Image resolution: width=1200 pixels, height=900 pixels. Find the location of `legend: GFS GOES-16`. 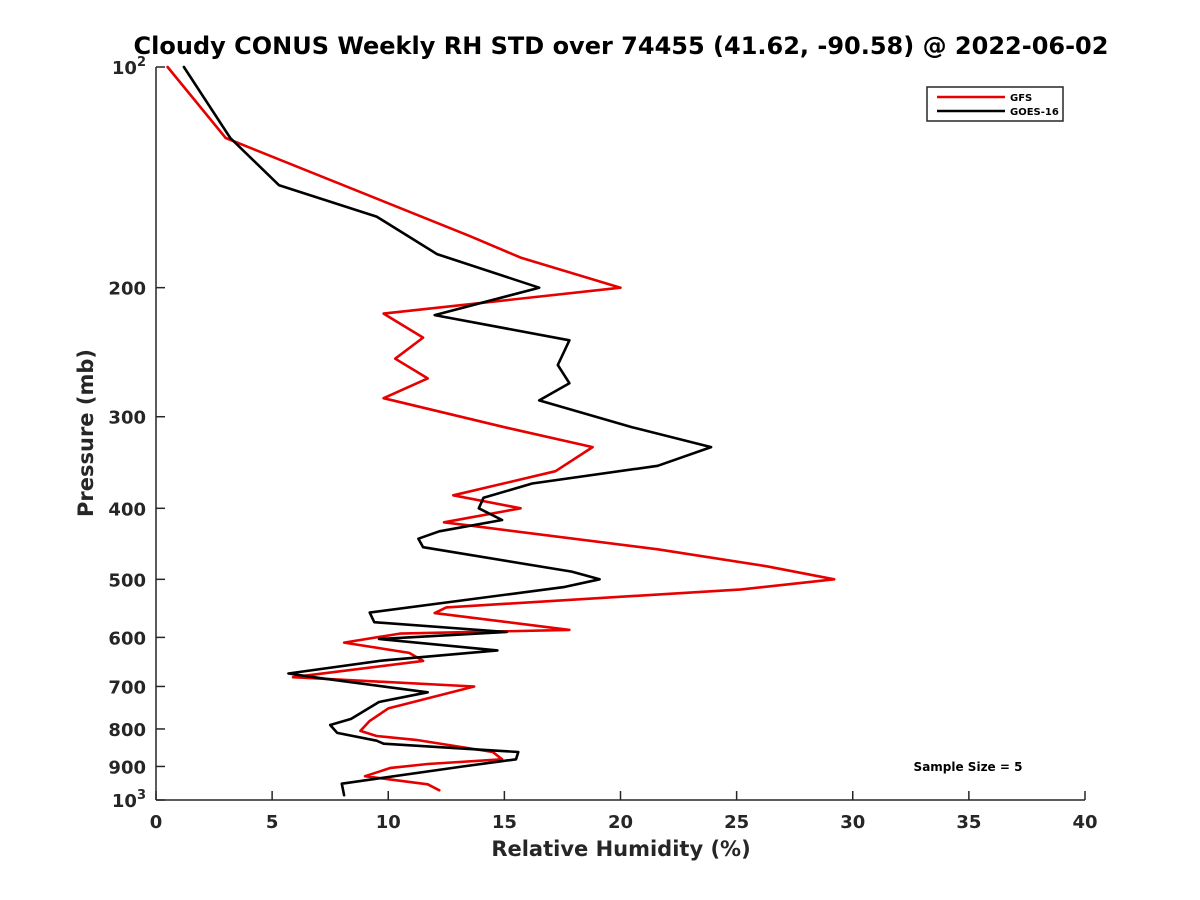

legend: GFS GOES-16 is located at coordinates (995, 104).